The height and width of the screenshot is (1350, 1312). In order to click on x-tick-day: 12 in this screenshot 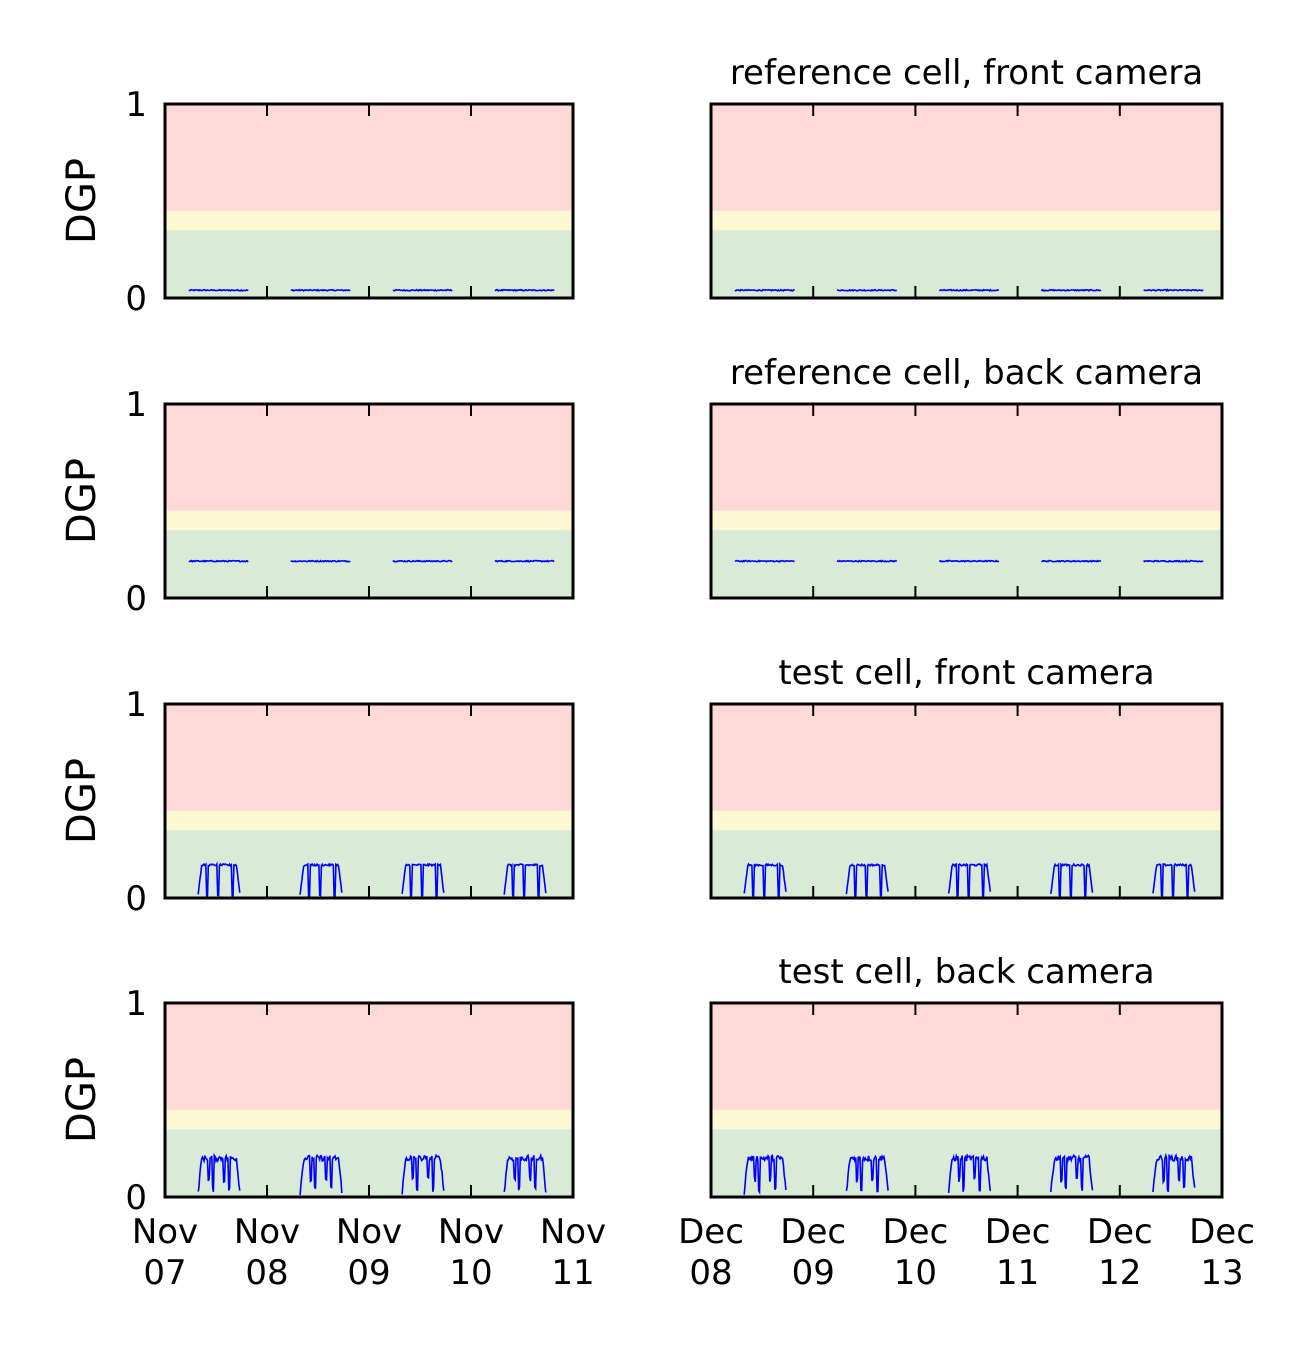, I will do `click(1119, 1273)`.